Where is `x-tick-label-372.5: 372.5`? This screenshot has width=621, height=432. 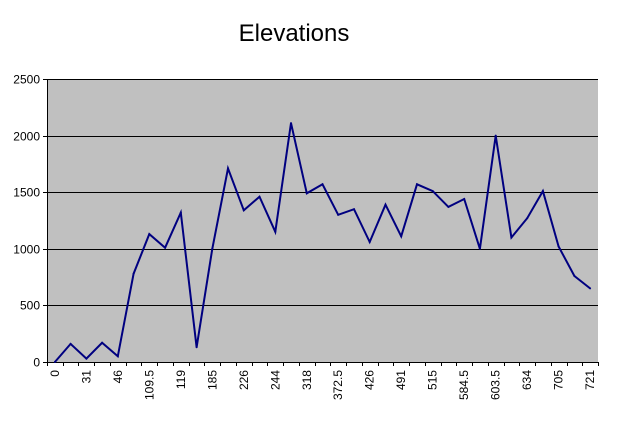
x-tick-label-372.5: 372.5 is located at coordinates (338, 385).